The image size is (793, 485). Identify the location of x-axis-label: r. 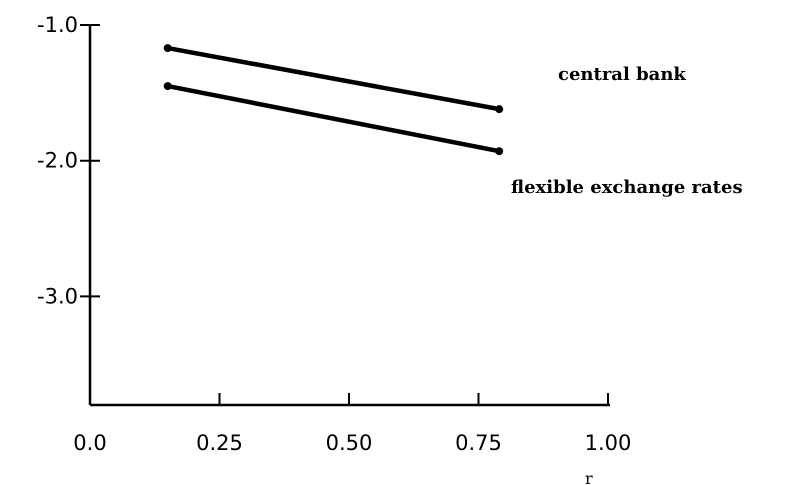
(589, 477).